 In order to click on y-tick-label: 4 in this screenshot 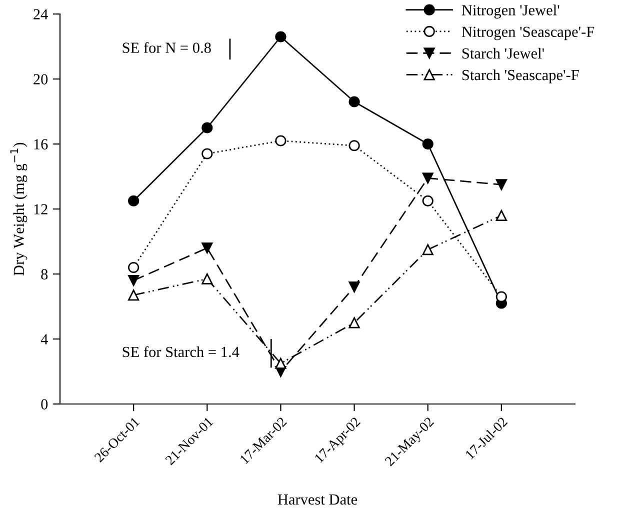, I will do `click(44, 339)`.